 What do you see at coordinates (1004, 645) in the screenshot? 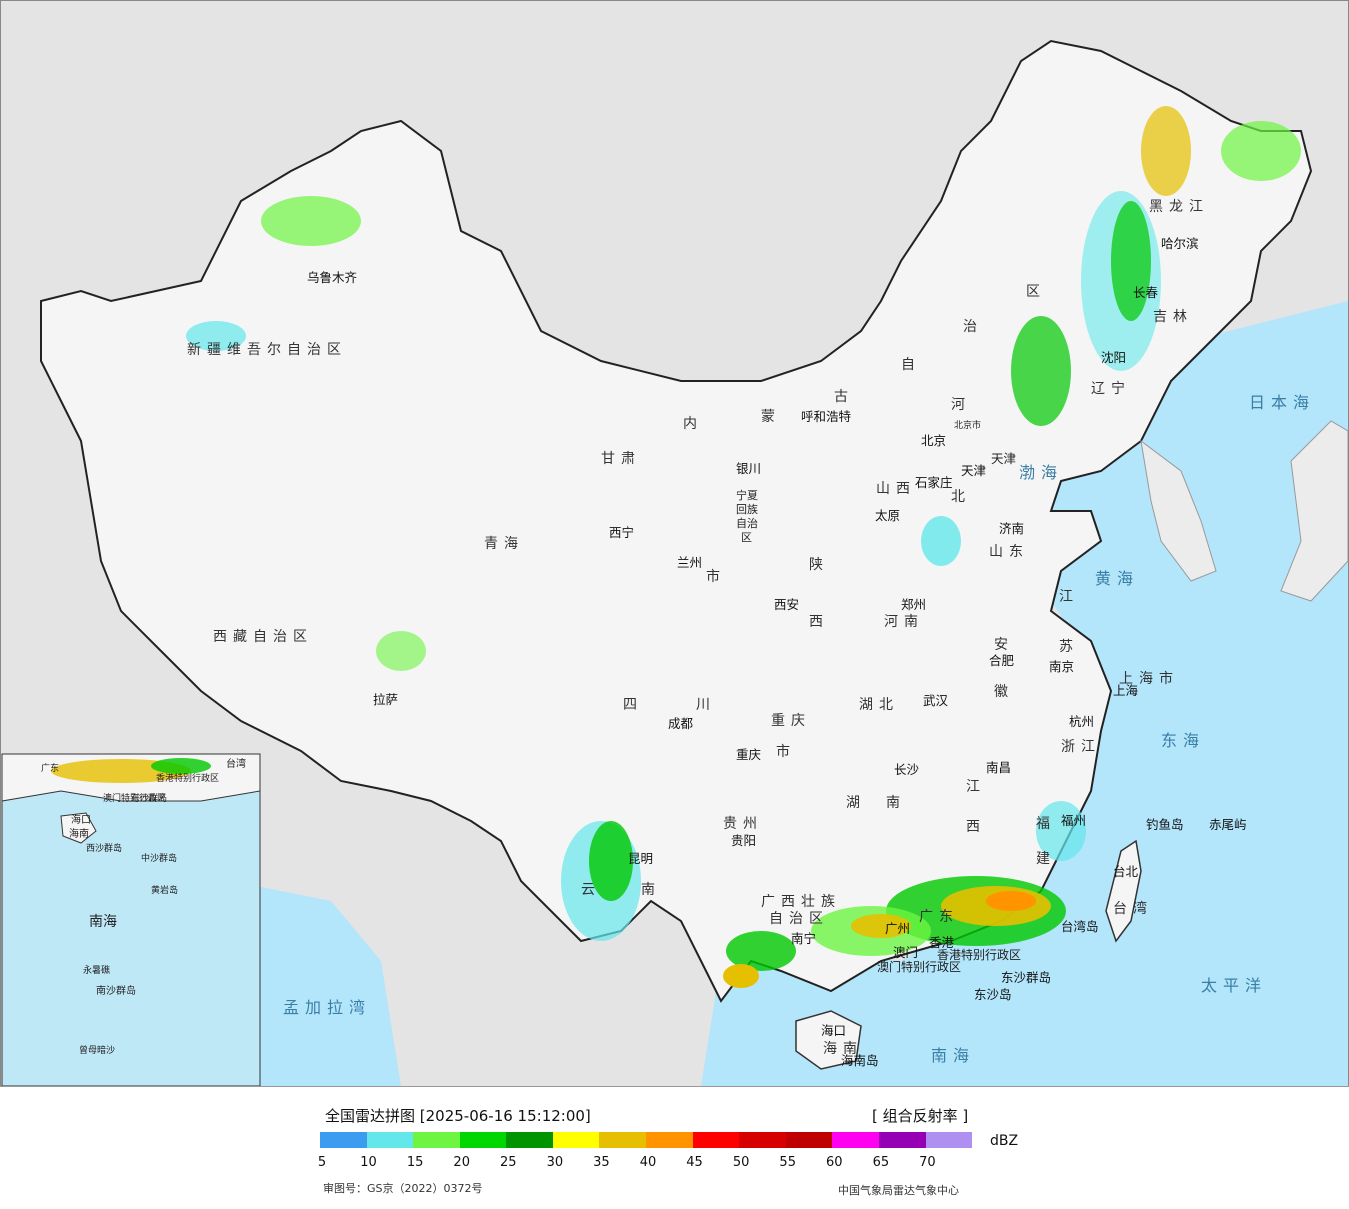
I see `label-anhui-1: 安` at bounding box center [1004, 645].